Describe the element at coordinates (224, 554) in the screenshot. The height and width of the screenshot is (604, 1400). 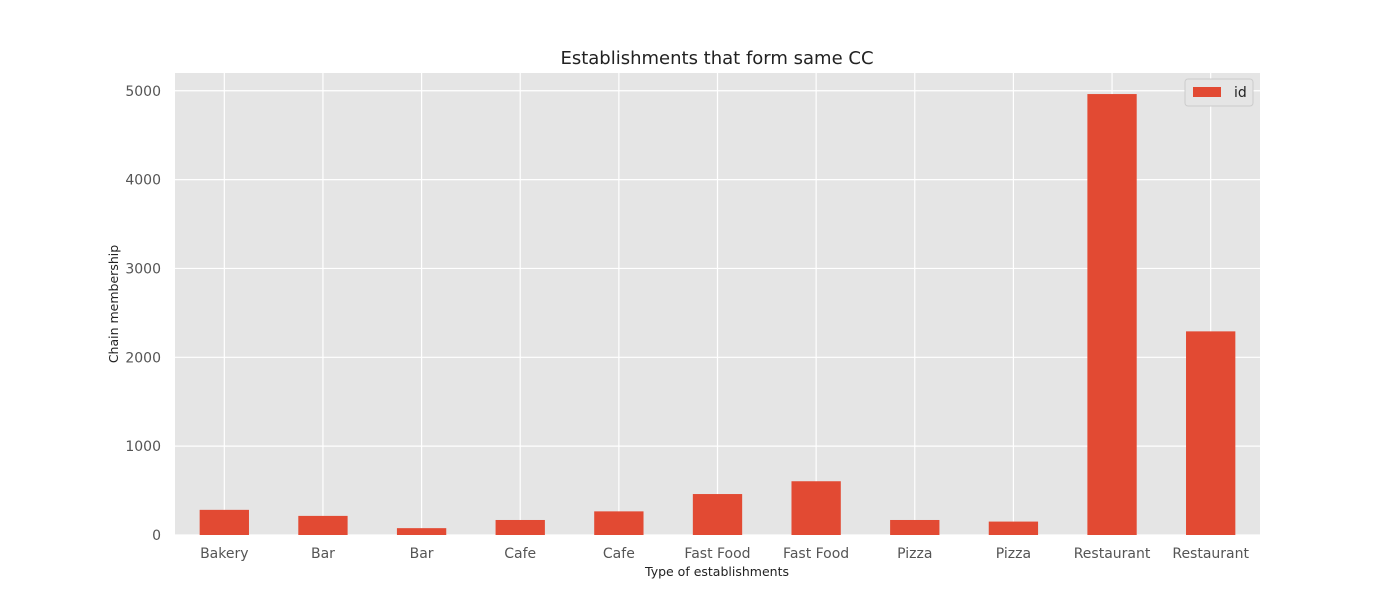
I see `x-tick-label: Bakery` at that location.